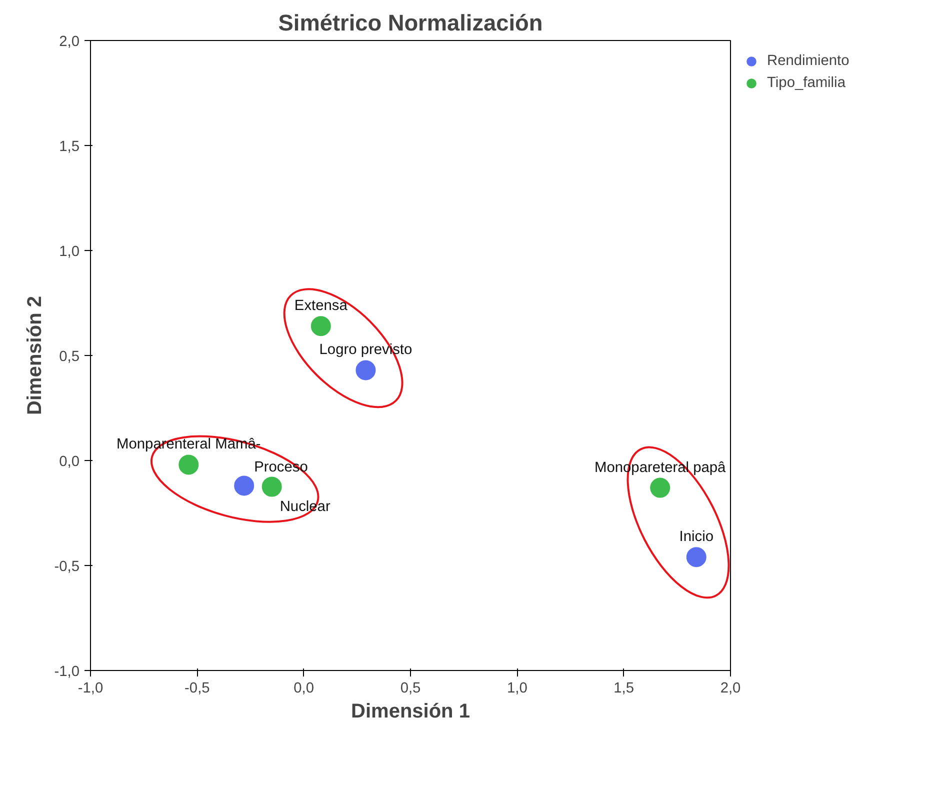 This screenshot has width=941, height=796. Describe the element at coordinates (69, 357) in the screenshot. I see `y-tick-label: 0,5` at that location.